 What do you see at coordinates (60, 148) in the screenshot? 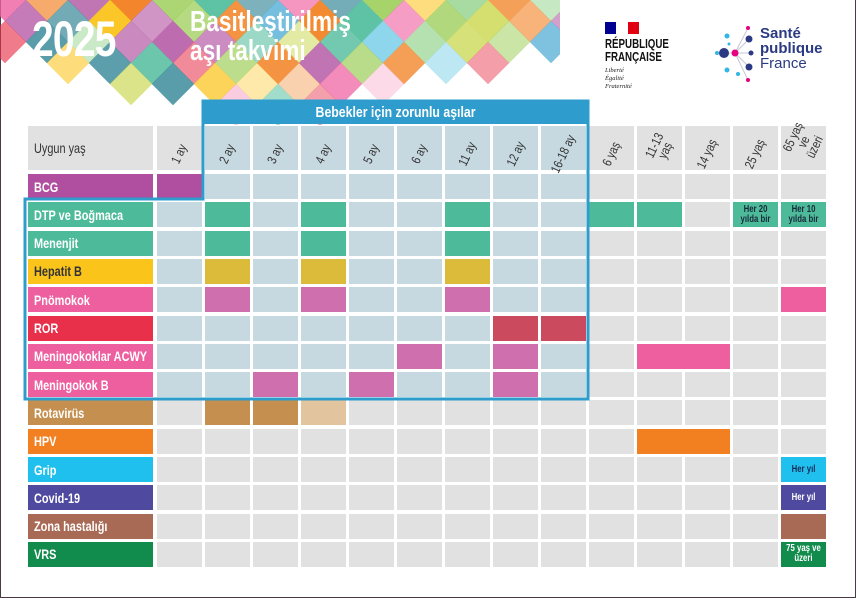
I see `corner-label-text: Uygun yaş` at bounding box center [60, 148].